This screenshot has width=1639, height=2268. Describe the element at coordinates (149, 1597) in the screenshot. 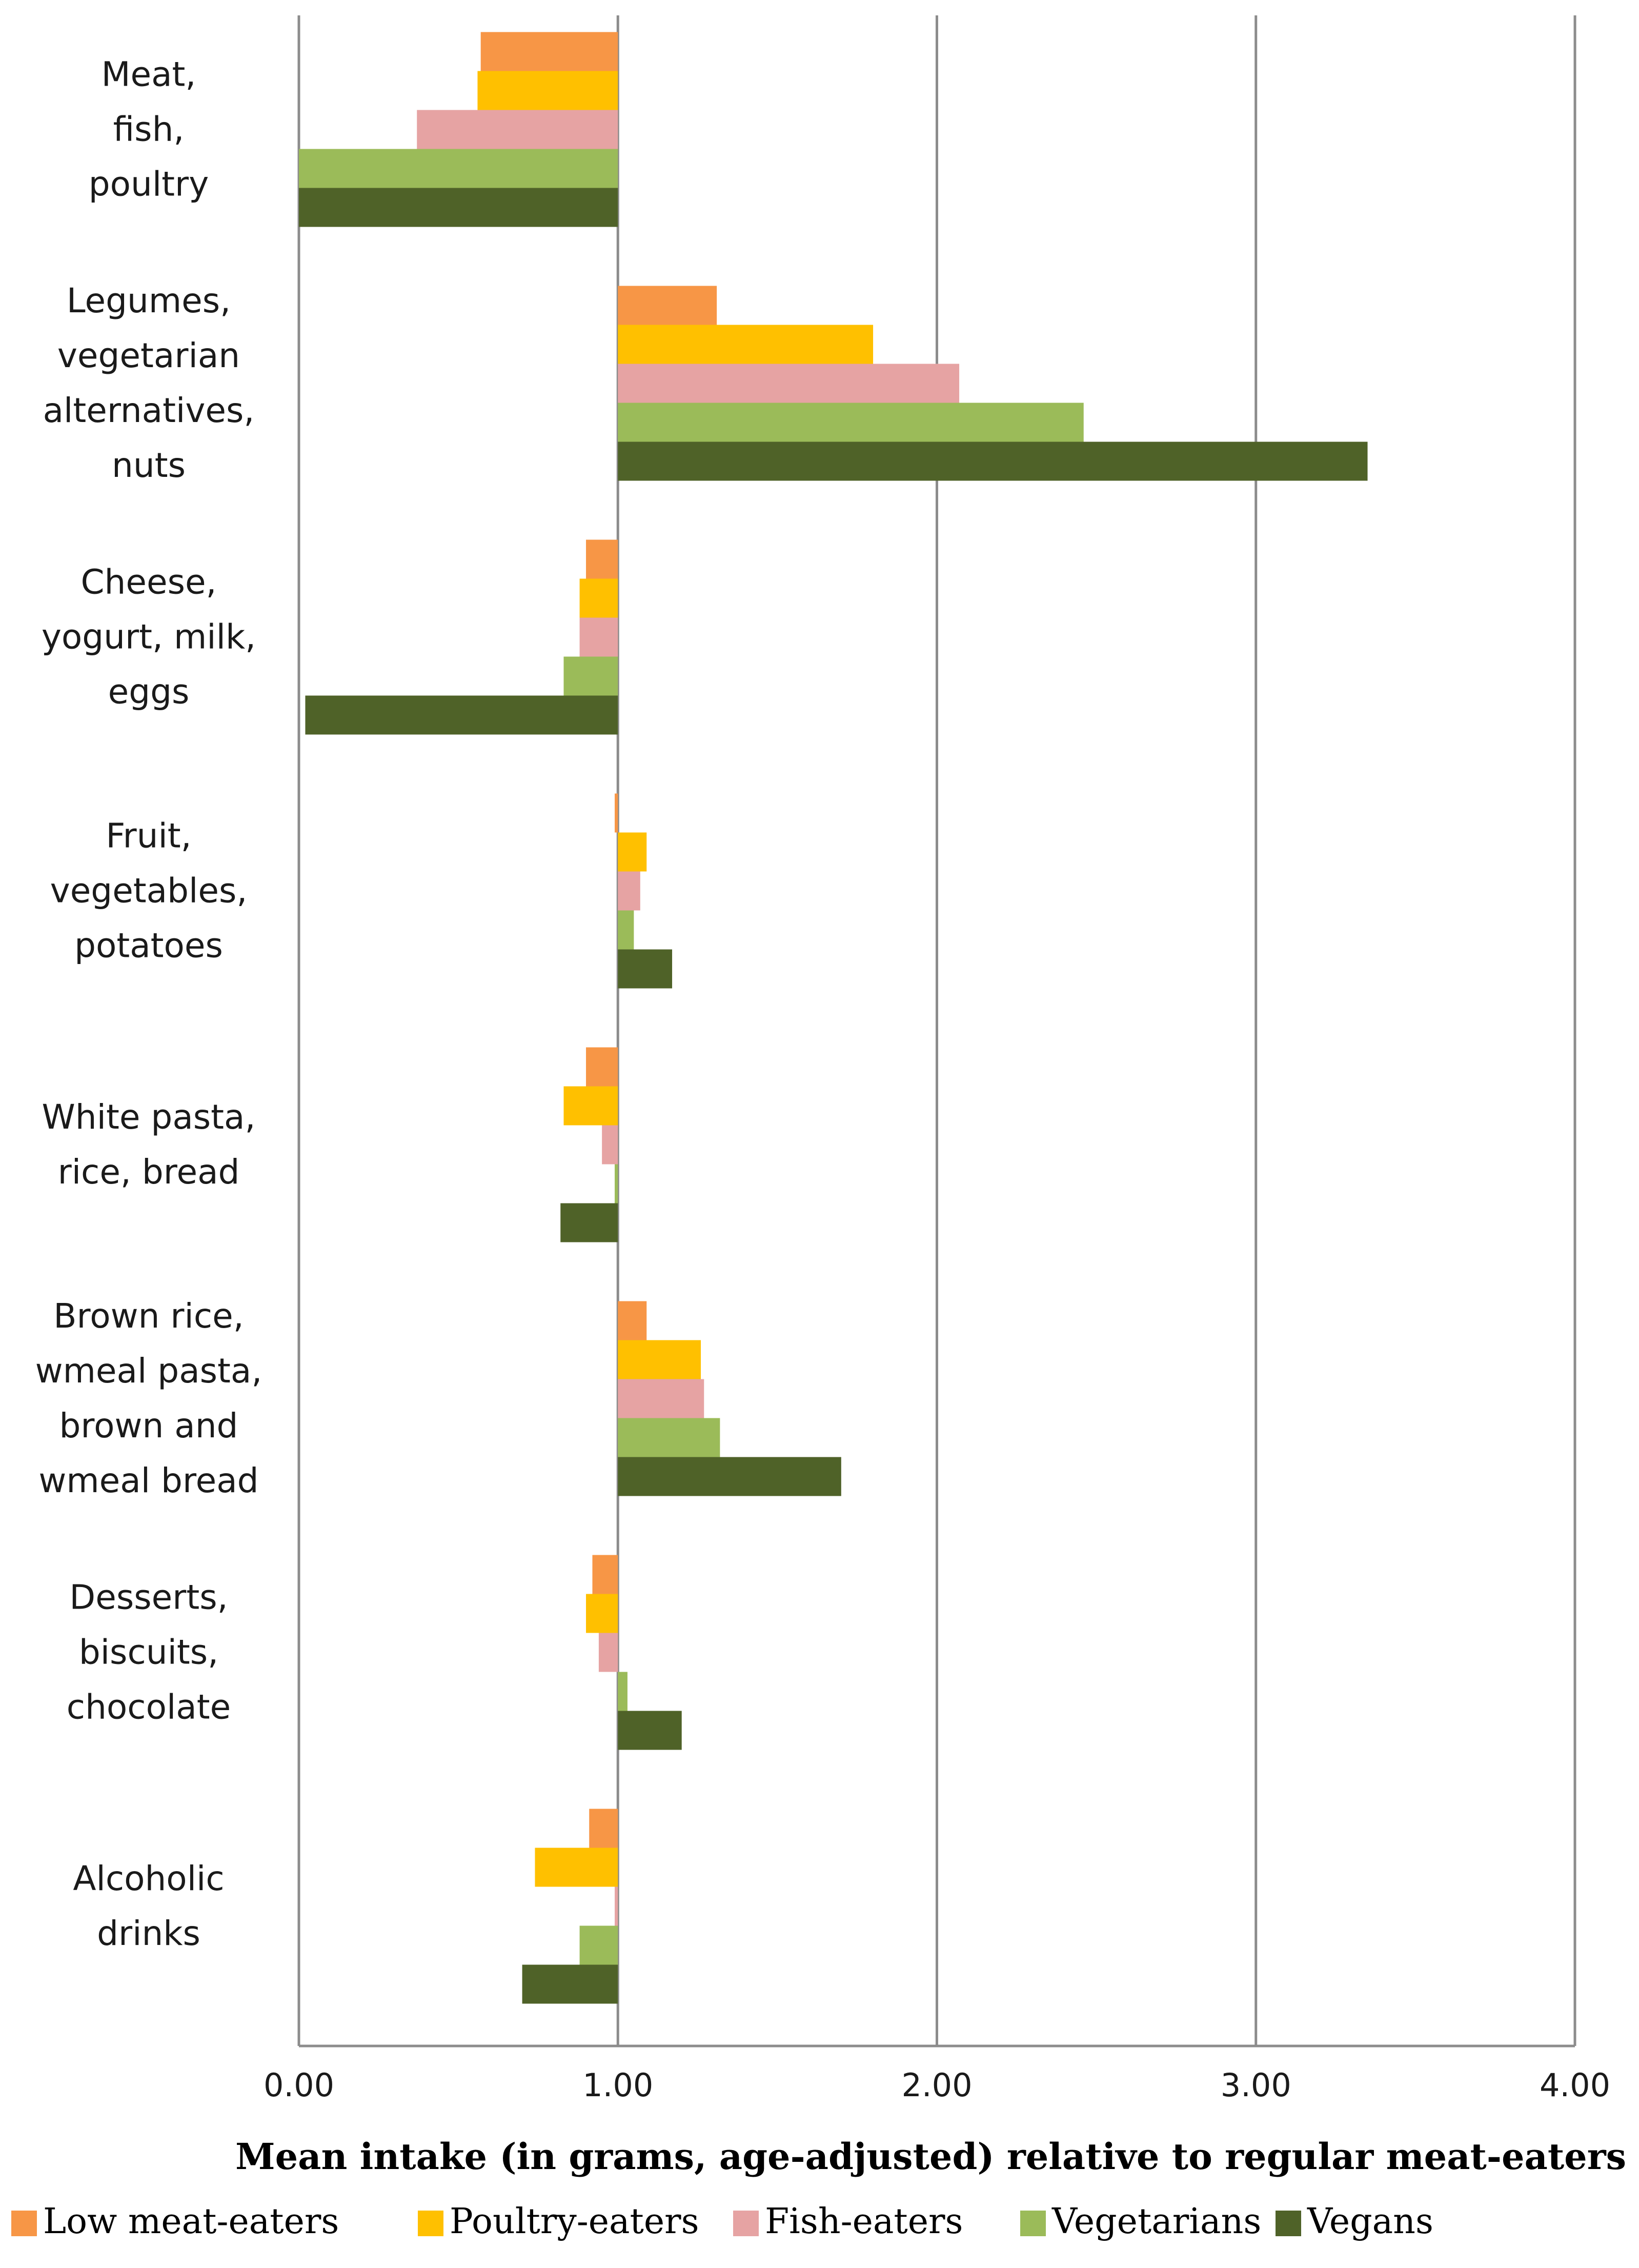

I see `category-label: Desserts,` at that location.